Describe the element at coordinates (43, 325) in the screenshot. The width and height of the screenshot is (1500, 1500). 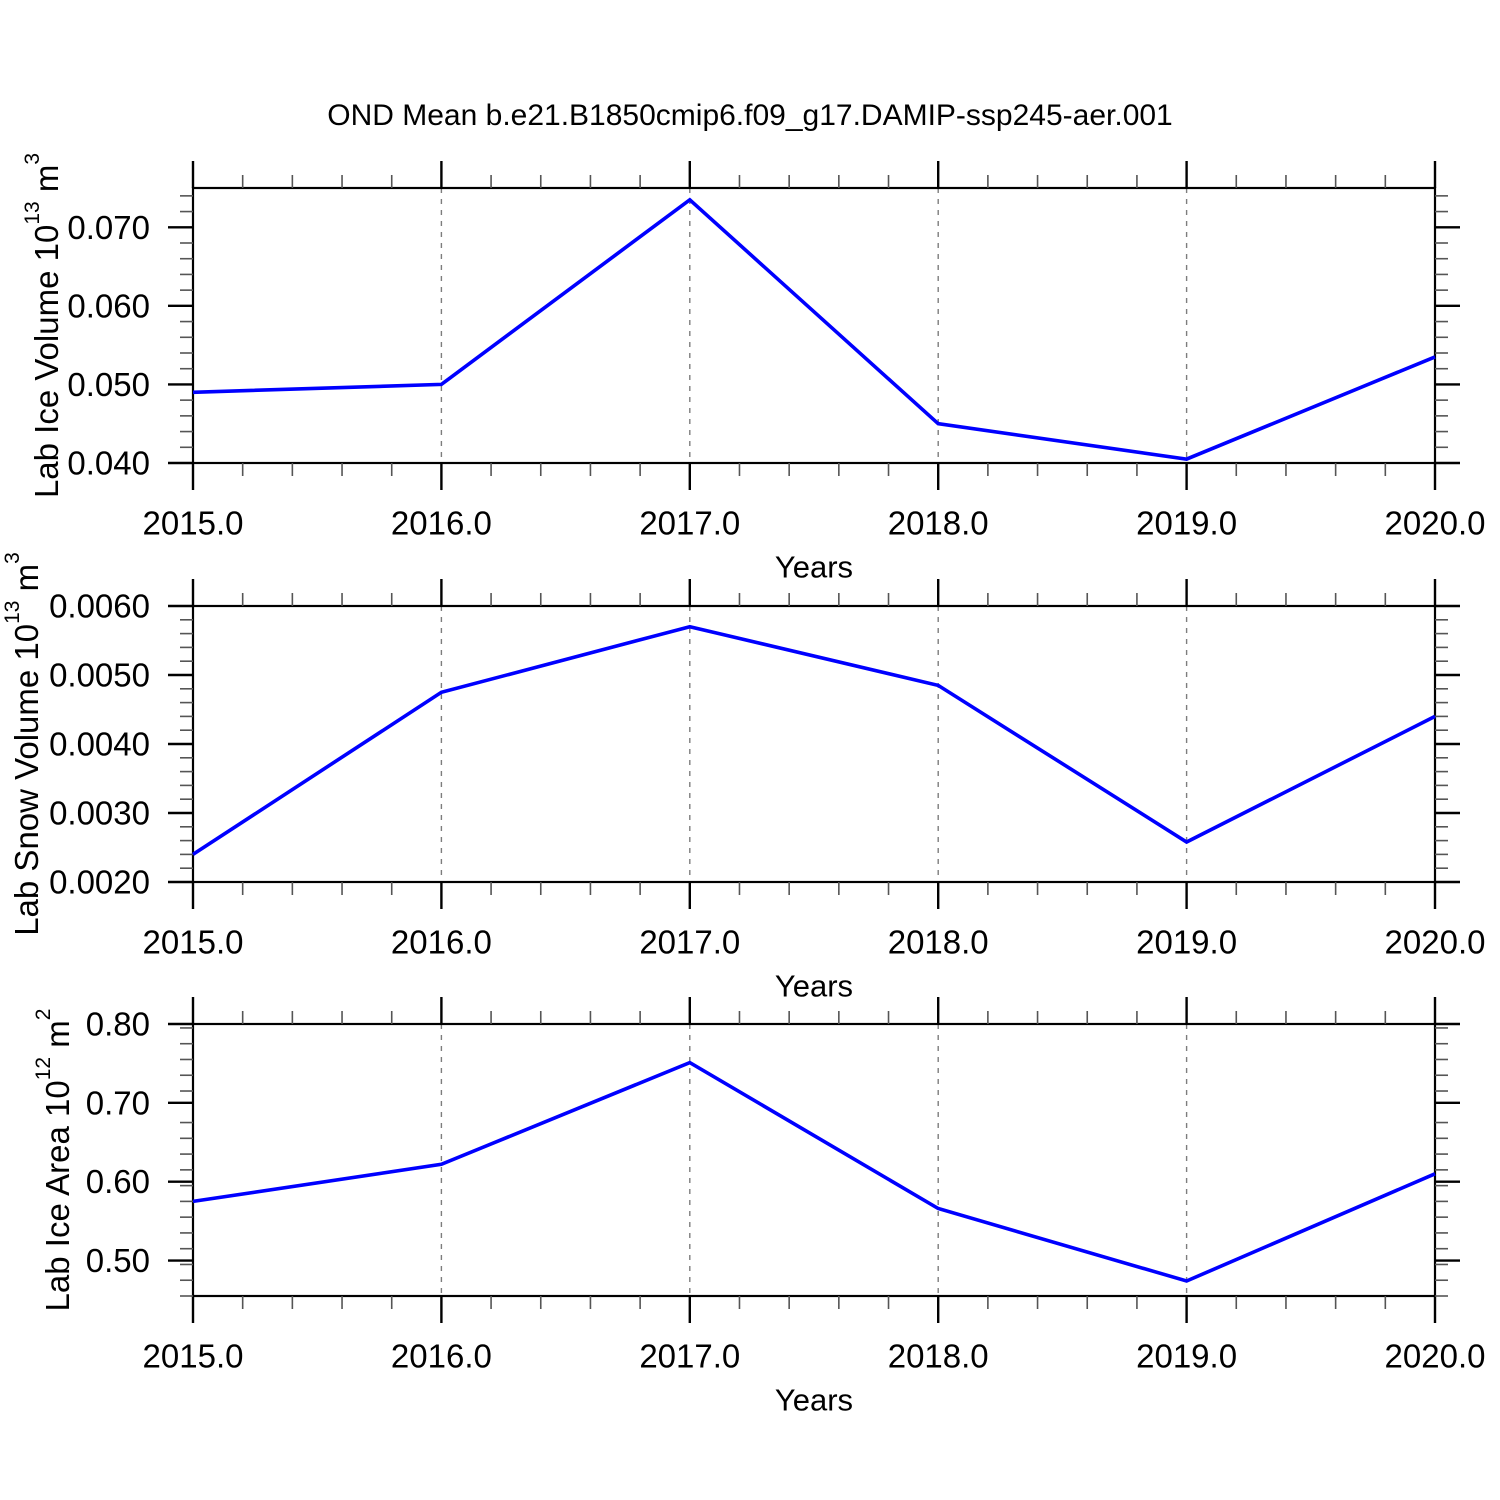
I see `y-axis-label: Lab Ice Volume 1013 m3` at that location.